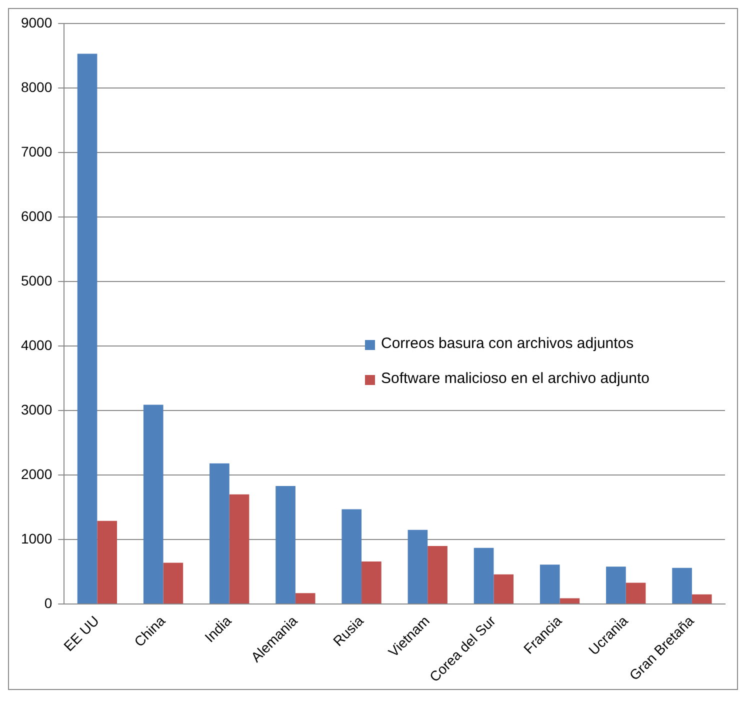 The image size is (744, 703). Describe the element at coordinates (515, 378) in the screenshot. I see `legend-label: Software malicioso en el archivo adjunto` at that location.